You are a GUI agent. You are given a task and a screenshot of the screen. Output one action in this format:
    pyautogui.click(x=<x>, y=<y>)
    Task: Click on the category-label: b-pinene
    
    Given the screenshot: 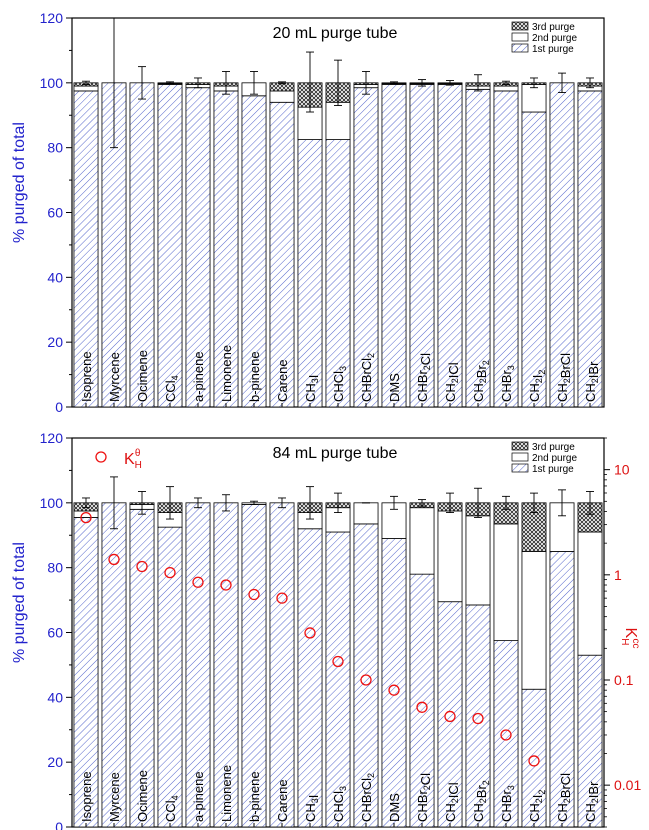 What is the action you would take?
    pyautogui.click(x=254, y=796)
    